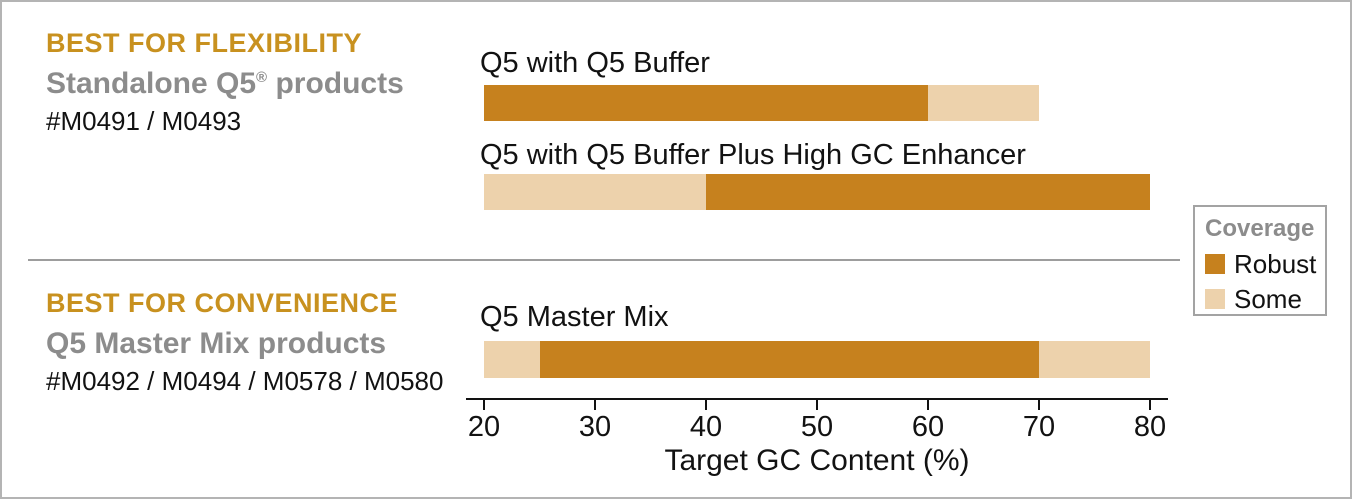  What do you see at coordinates (817, 460) in the screenshot?
I see `x-axis-title: Target GC Content (%)` at bounding box center [817, 460].